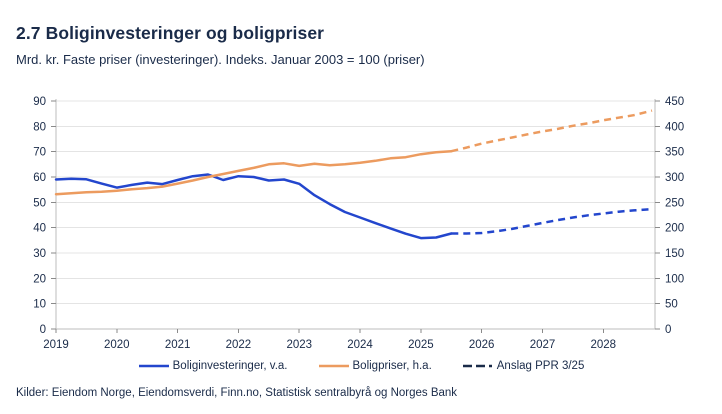 This screenshot has width=722, height=414. I want to click on legend-item-anslag: Anslag PPR 3/25, so click(523, 366).